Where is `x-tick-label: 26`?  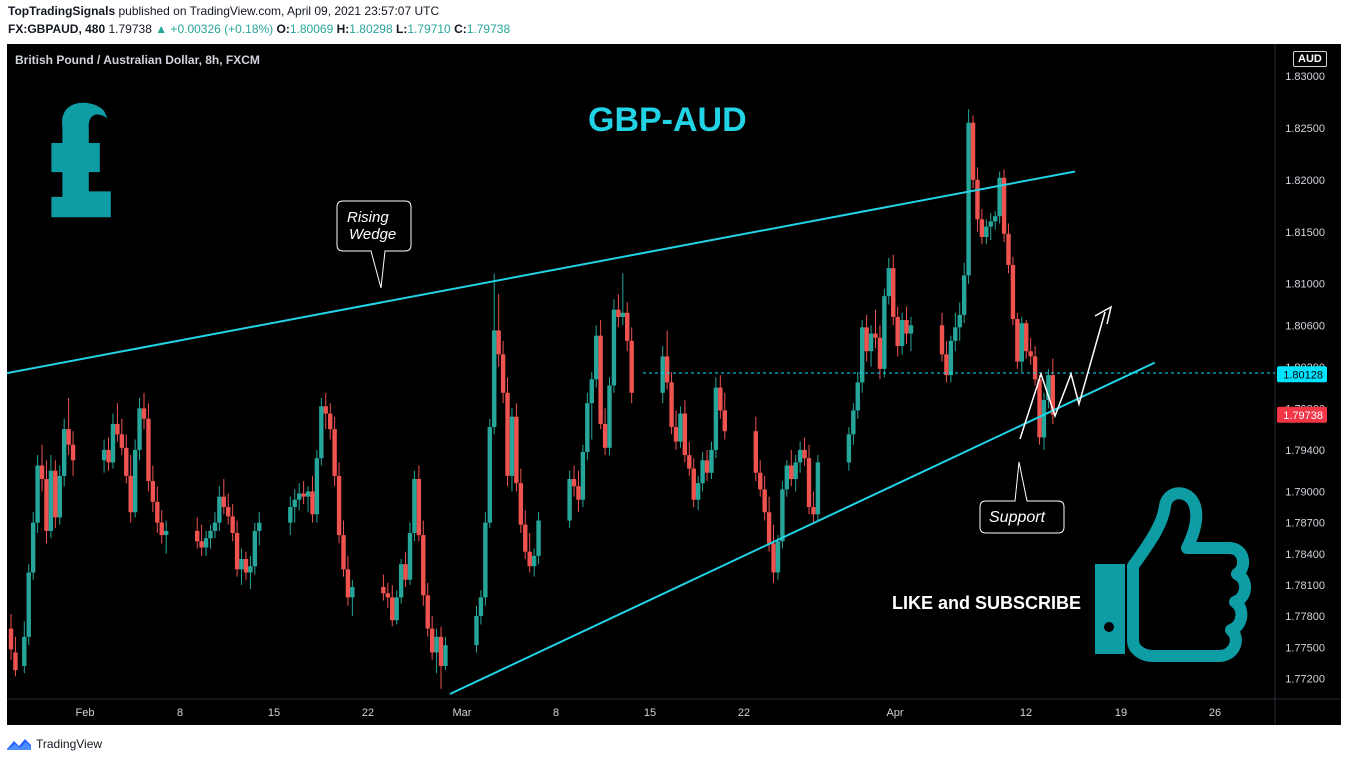
x-tick-label: 26 is located at coordinates (1215, 713).